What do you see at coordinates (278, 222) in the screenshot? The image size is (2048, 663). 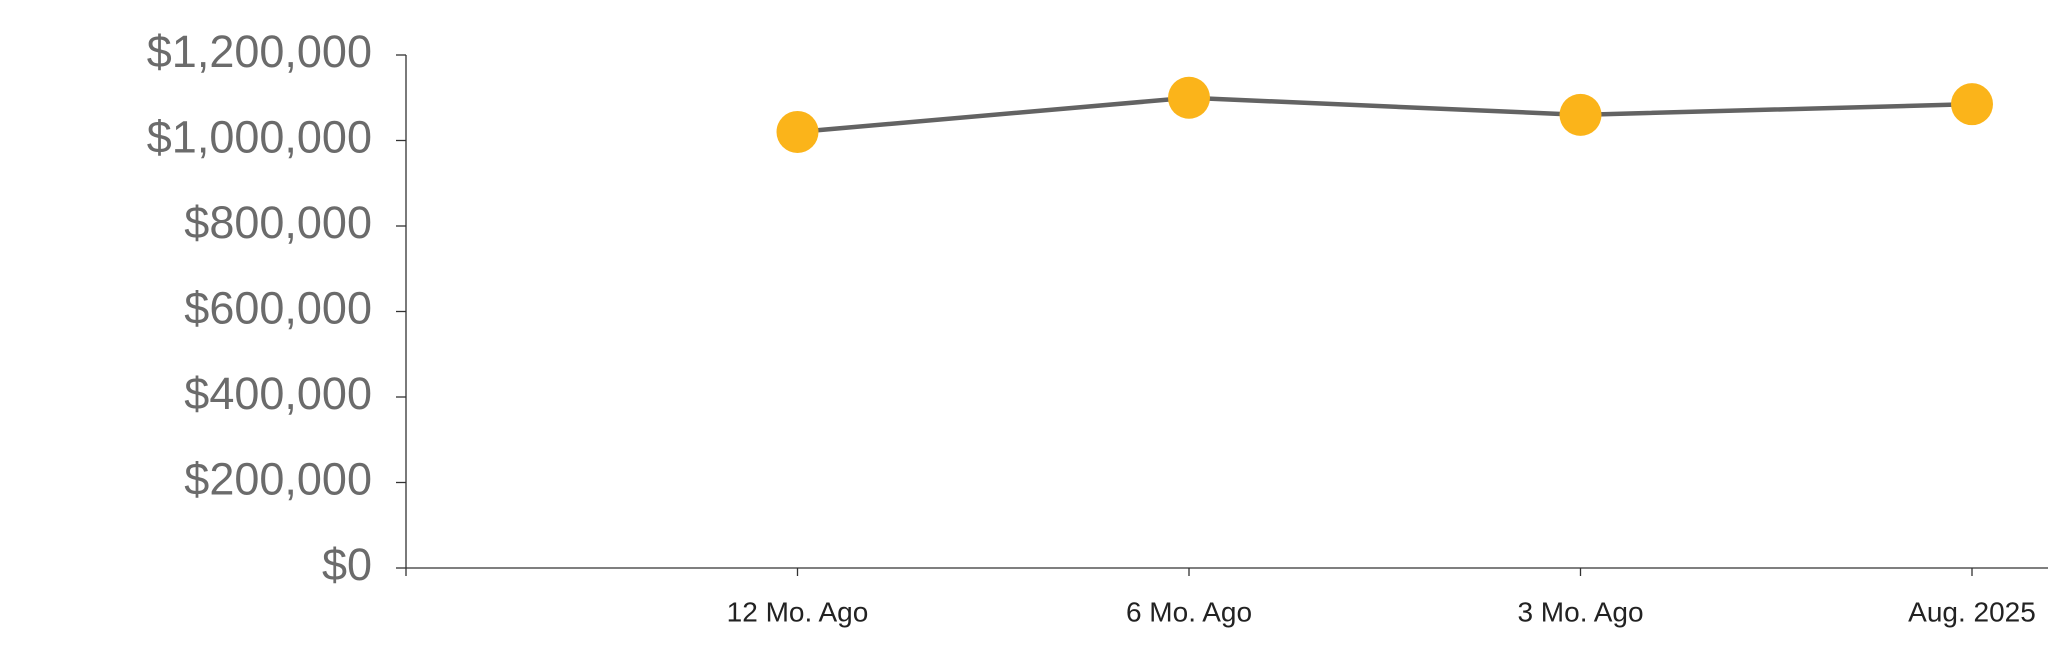 I see `y-tick-label: $800,000` at bounding box center [278, 222].